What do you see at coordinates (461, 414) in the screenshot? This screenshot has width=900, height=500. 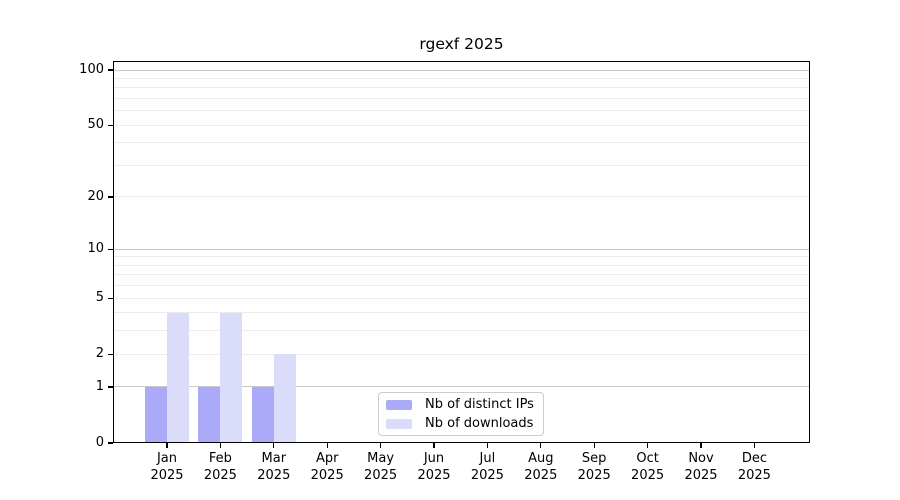 I see `legend: Nb of distinct IPs Nb of downloads` at bounding box center [461, 414].